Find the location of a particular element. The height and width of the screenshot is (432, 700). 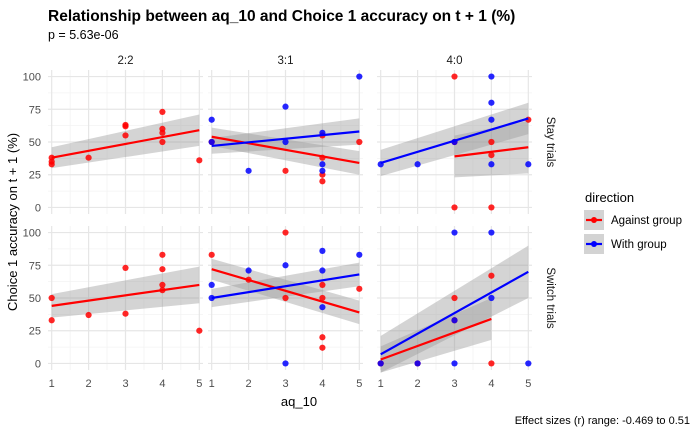

chart-subtitle: p = 5.63e-06 is located at coordinates (83, 35).